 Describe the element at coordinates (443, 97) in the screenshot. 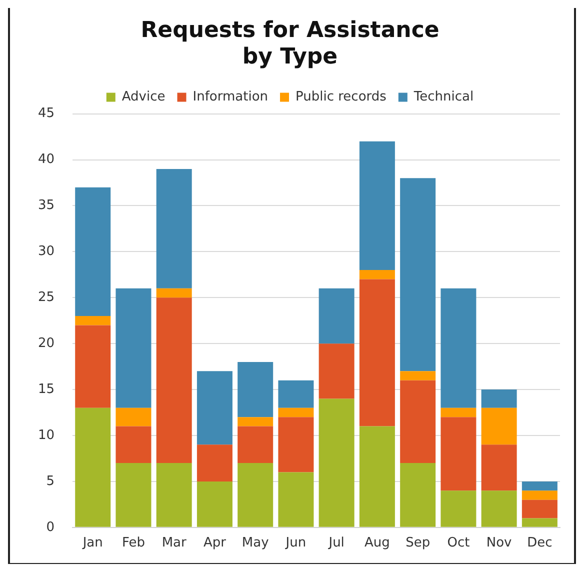

I see `legend-label: Technical` at that location.